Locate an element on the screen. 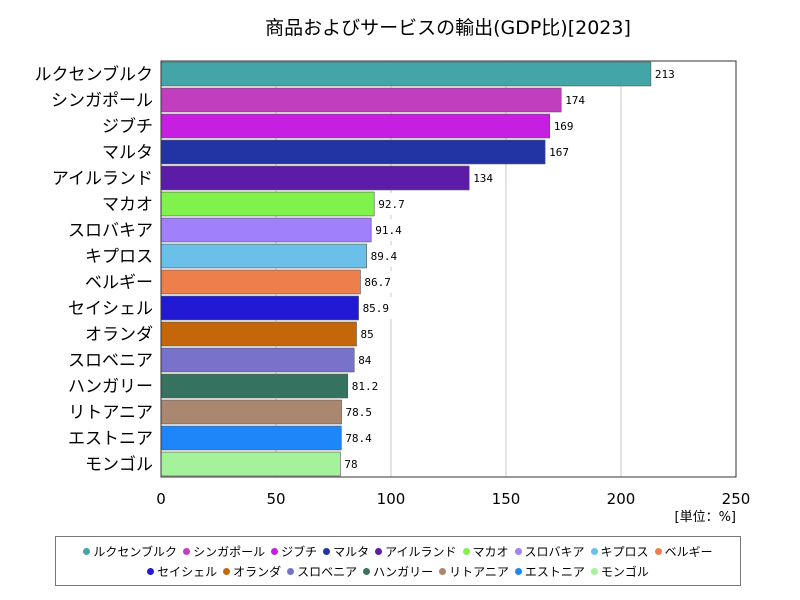  value-label: 85 is located at coordinates (367, 334).